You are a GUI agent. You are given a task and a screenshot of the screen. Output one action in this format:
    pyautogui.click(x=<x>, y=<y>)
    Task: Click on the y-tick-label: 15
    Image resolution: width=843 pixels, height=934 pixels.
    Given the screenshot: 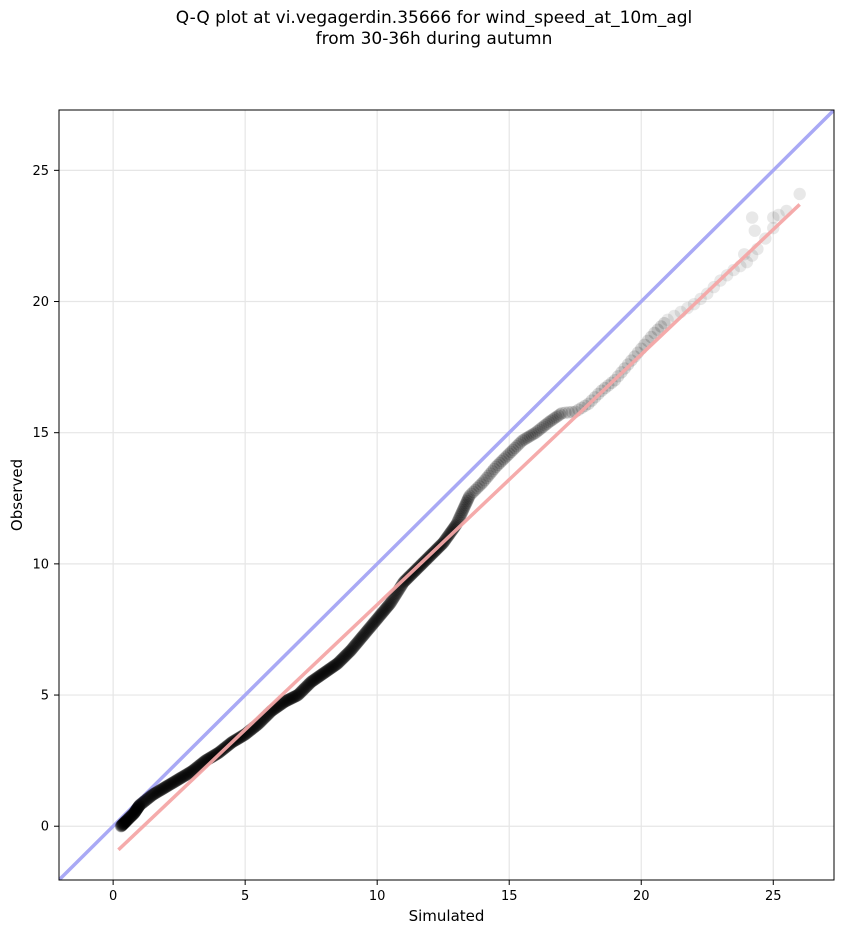 What is the action you would take?
    pyautogui.click(x=40, y=433)
    